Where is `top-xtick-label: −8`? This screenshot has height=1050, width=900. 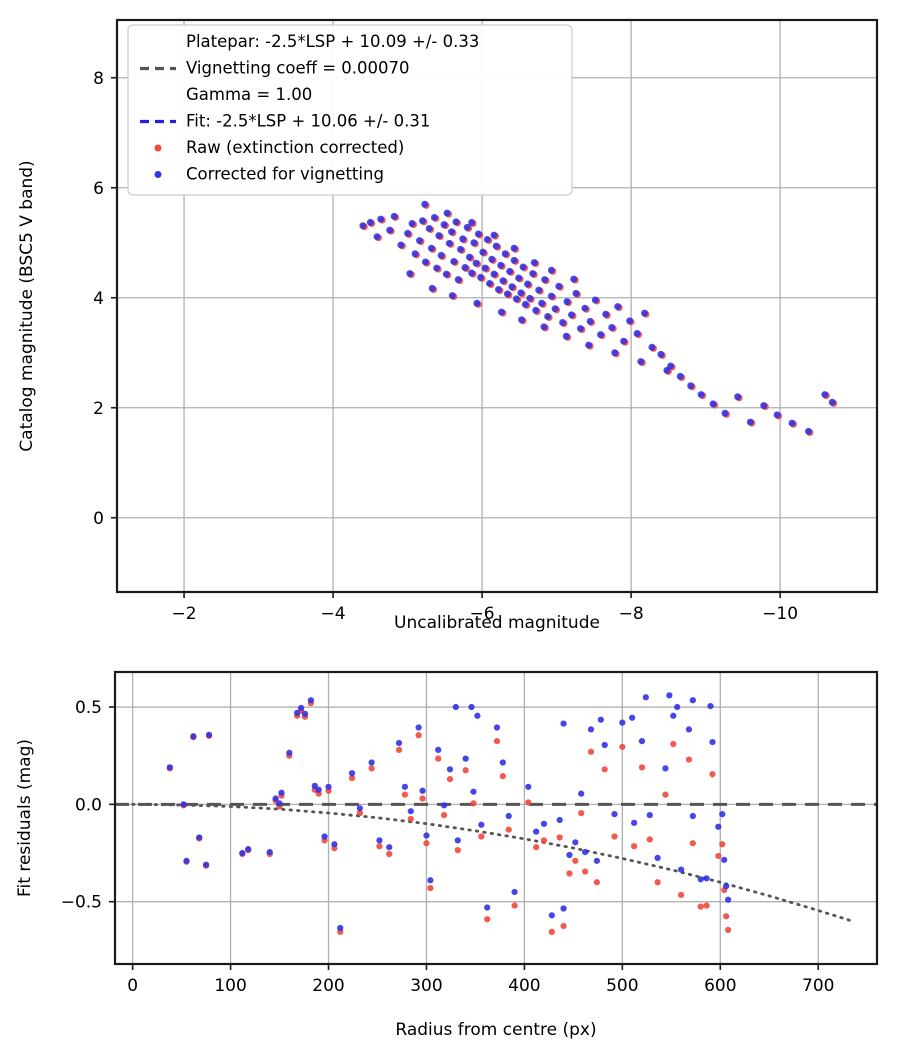 top-xtick-label: −8 is located at coordinates (631, 614).